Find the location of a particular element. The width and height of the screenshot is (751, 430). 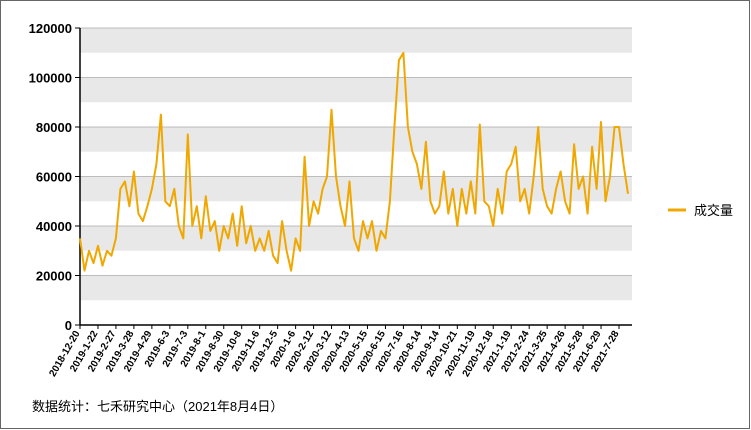

source-note: 数据统计：七禾研究中心（2021年8月4日） is located at coordinates (157, 406).